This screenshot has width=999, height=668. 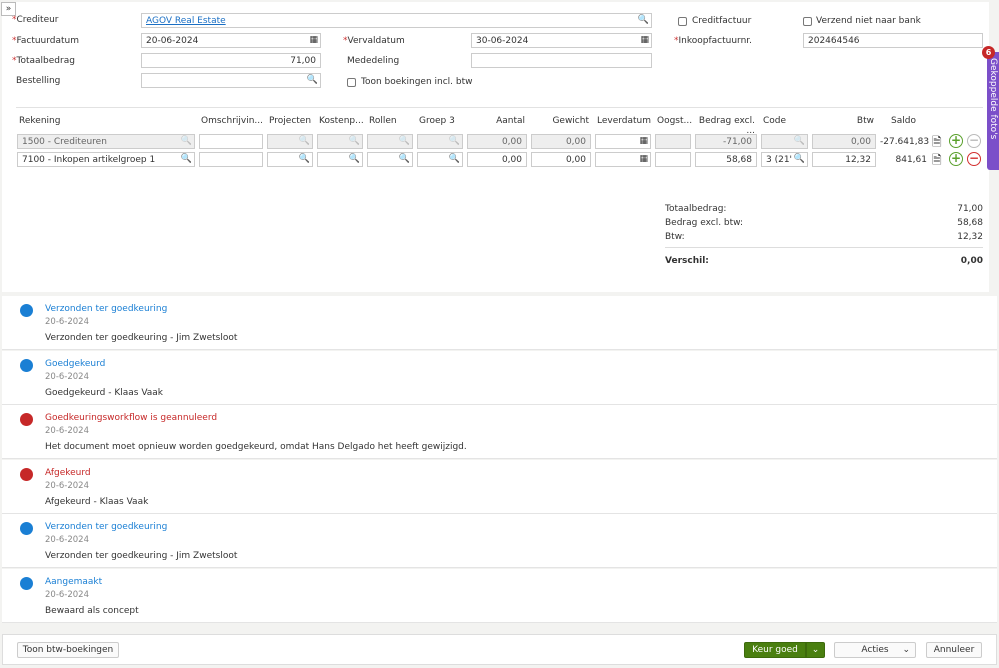 What do you see at coordinates (231, 40) in the screenshot?
I see `factuurdatum-field: 20-06-2024 ▦` at bounding box center [231, 40].